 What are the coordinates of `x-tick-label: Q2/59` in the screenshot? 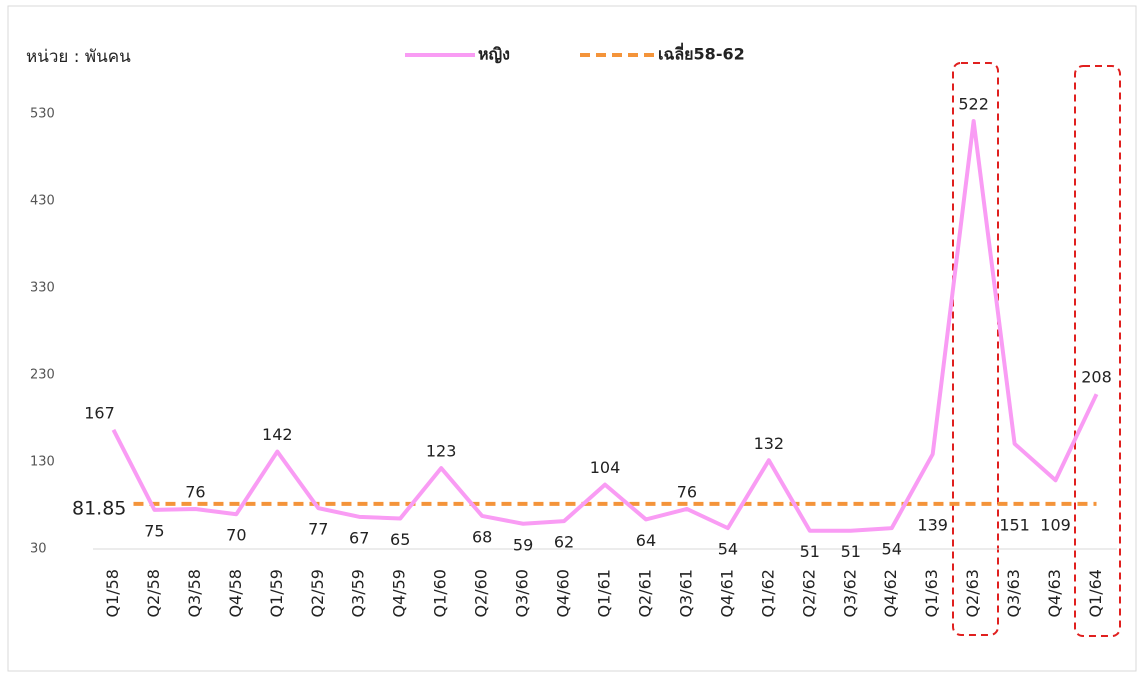 It's located at (317, 593).